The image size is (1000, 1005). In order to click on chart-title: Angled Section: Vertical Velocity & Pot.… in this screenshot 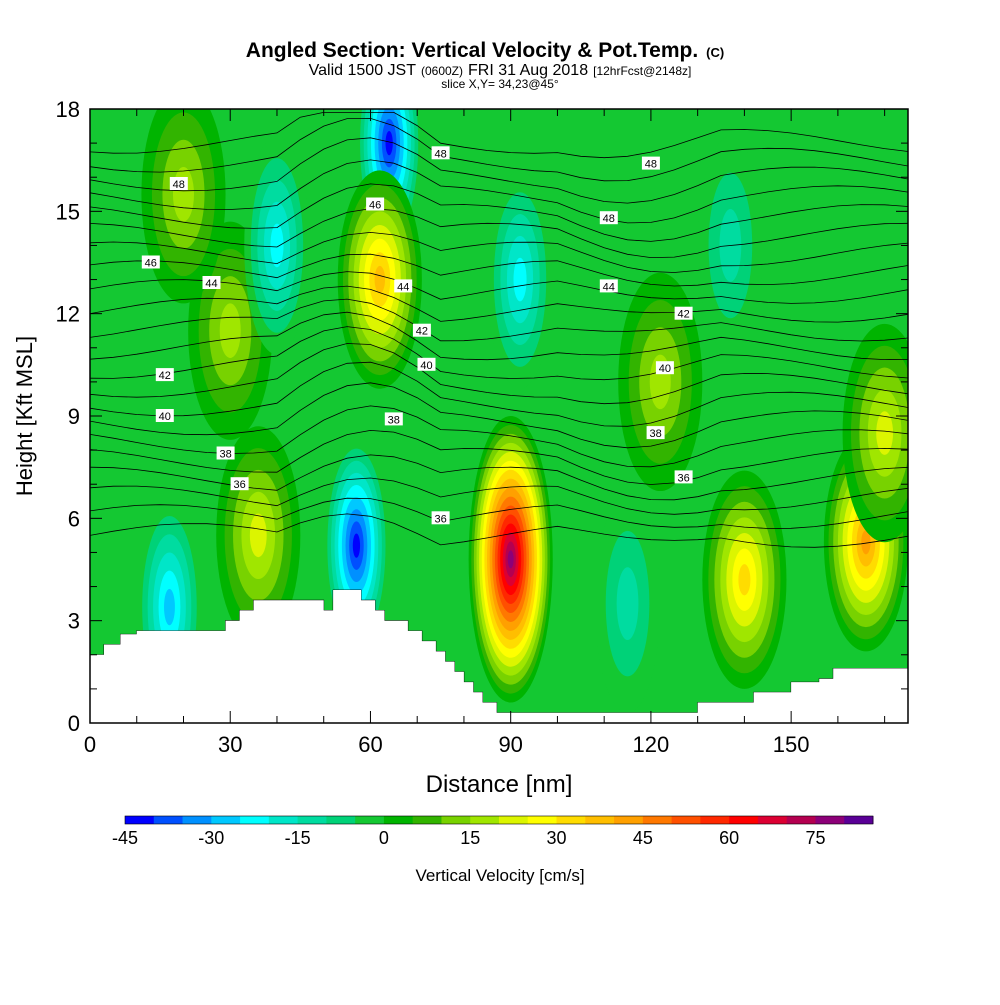, I will do `click(485, 50)`.